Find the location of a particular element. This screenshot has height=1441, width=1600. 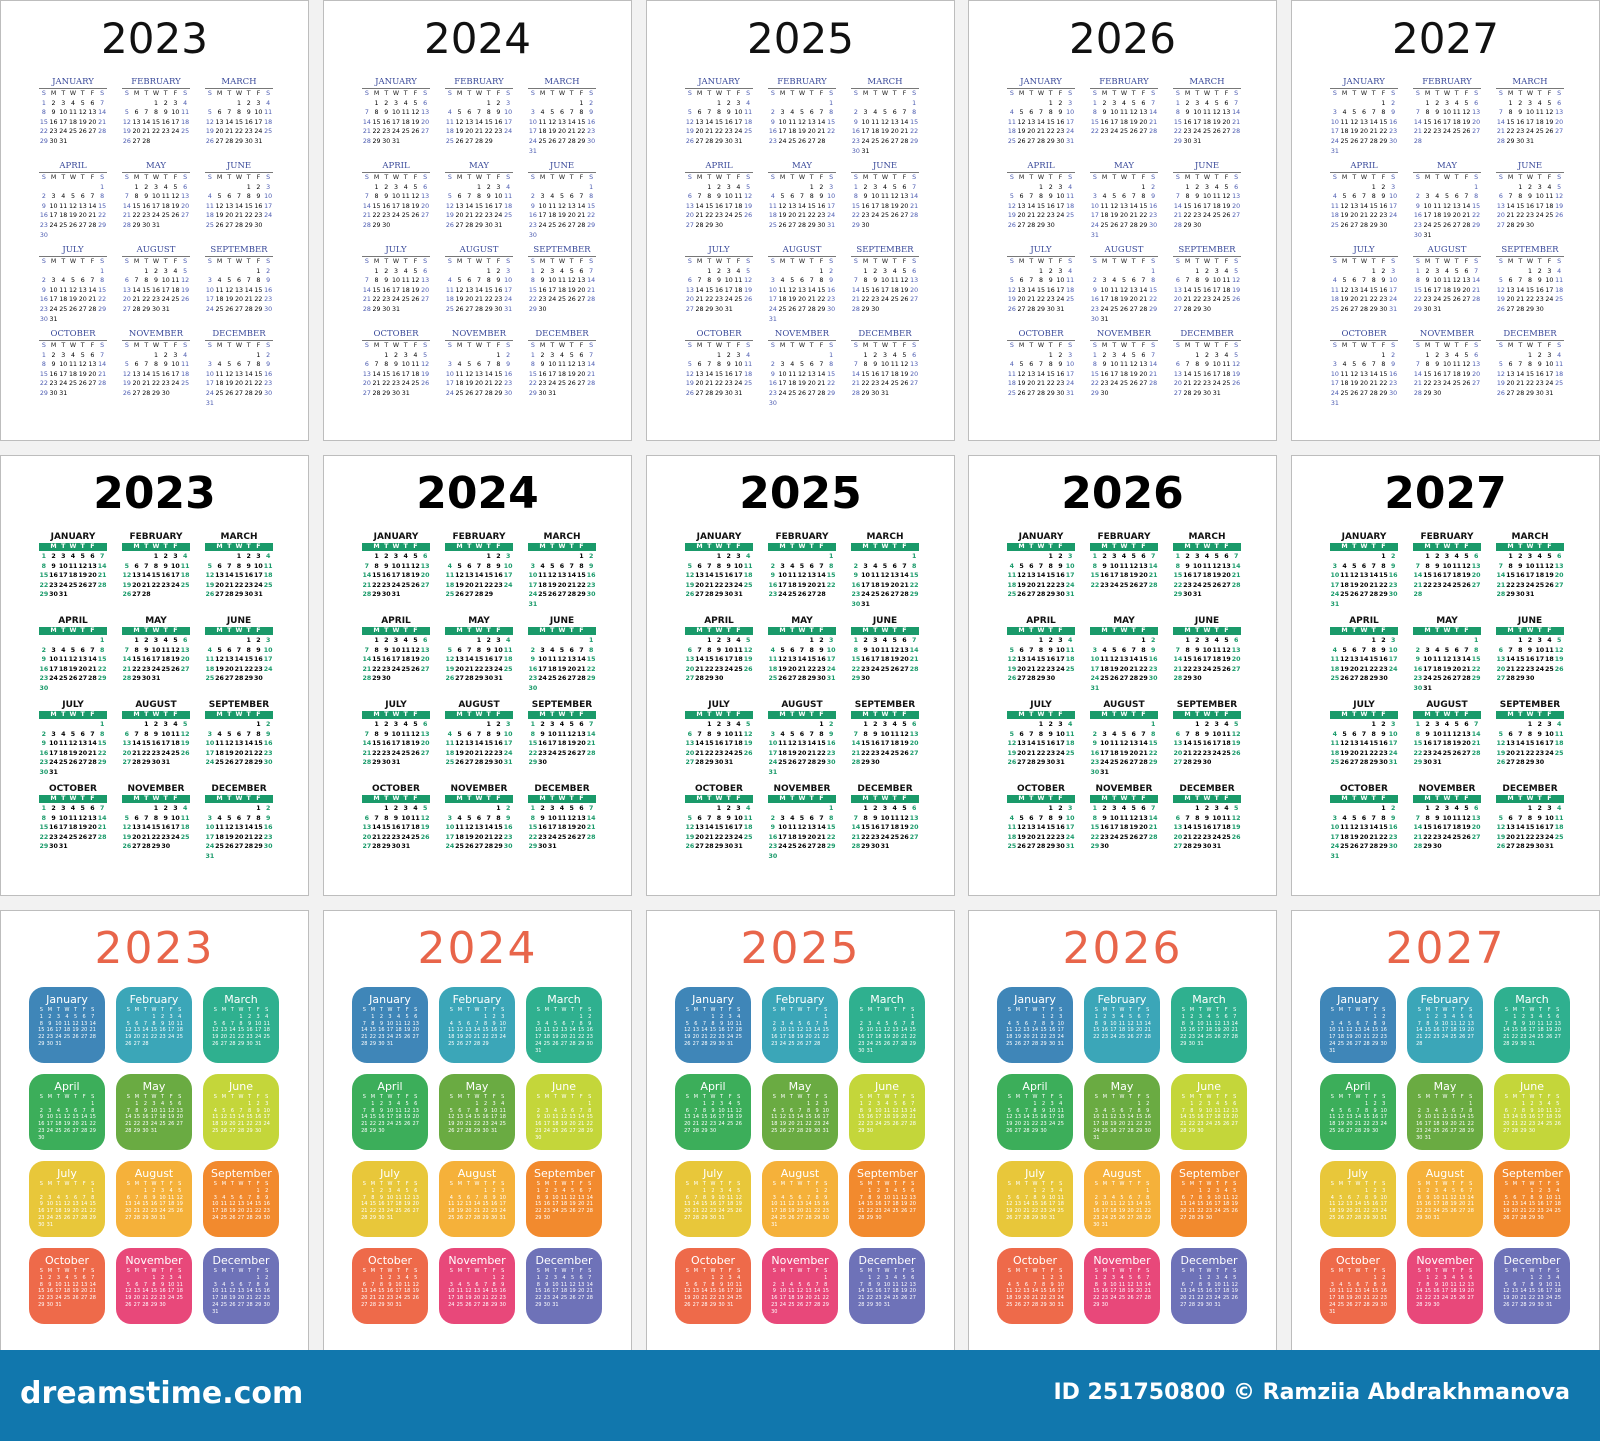

day-cell: 28 is located at coordinates (102, 132).